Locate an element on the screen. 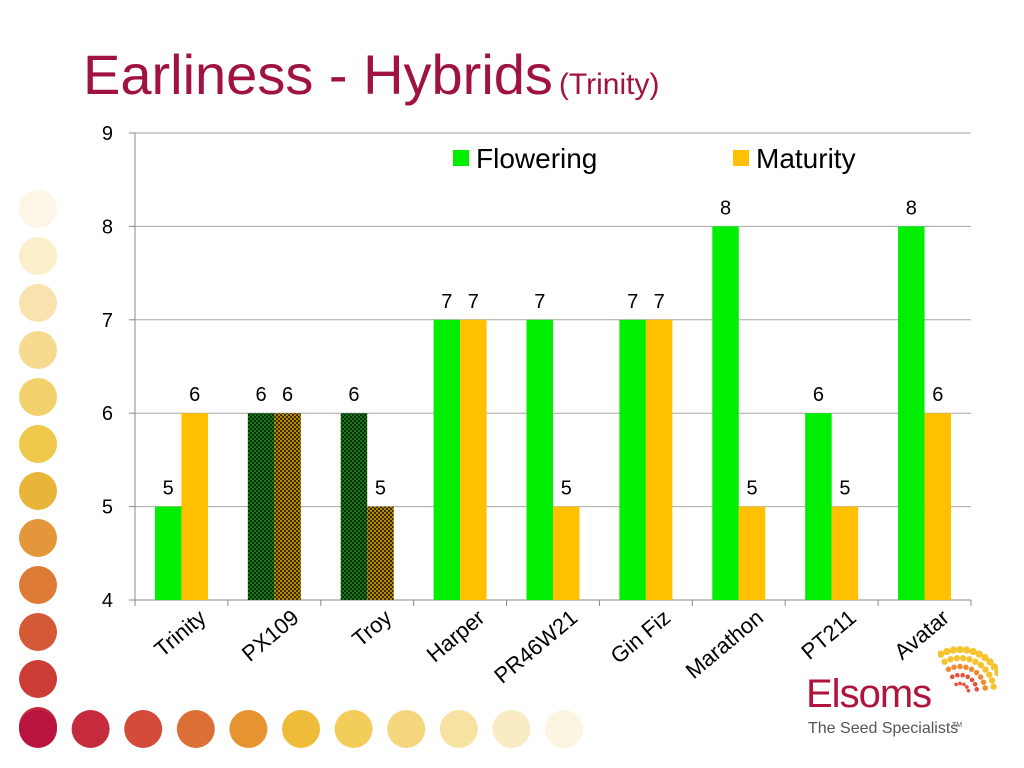 The image size is (1024, 768). bar-flowering-px109 is located at coordinates (261, 506).